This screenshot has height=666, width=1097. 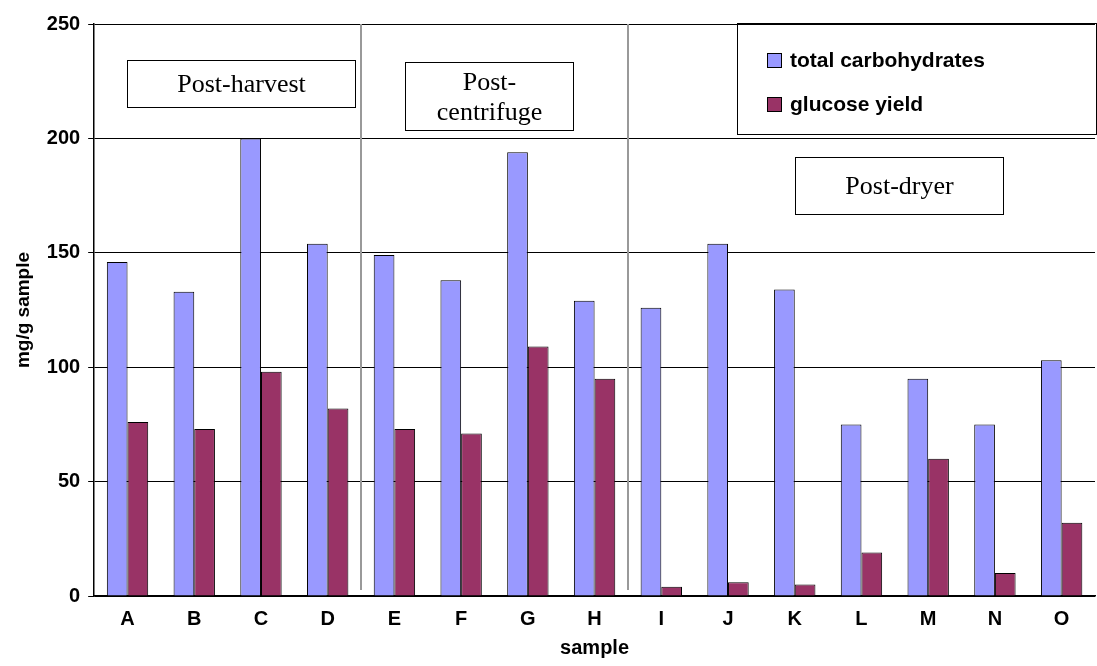 I want to click on x-tick-label: E, so click(x=394, y=617).